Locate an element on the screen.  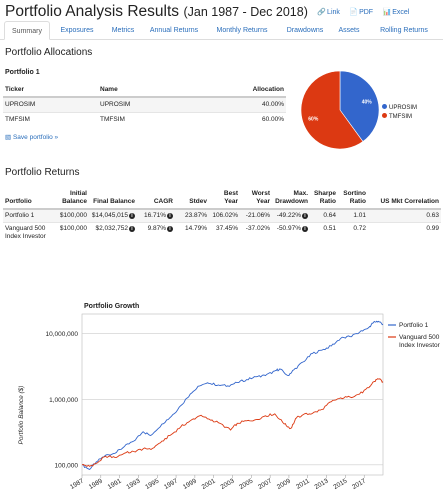
best-year-cell: 106.02% is located at coordinates (224, 215).